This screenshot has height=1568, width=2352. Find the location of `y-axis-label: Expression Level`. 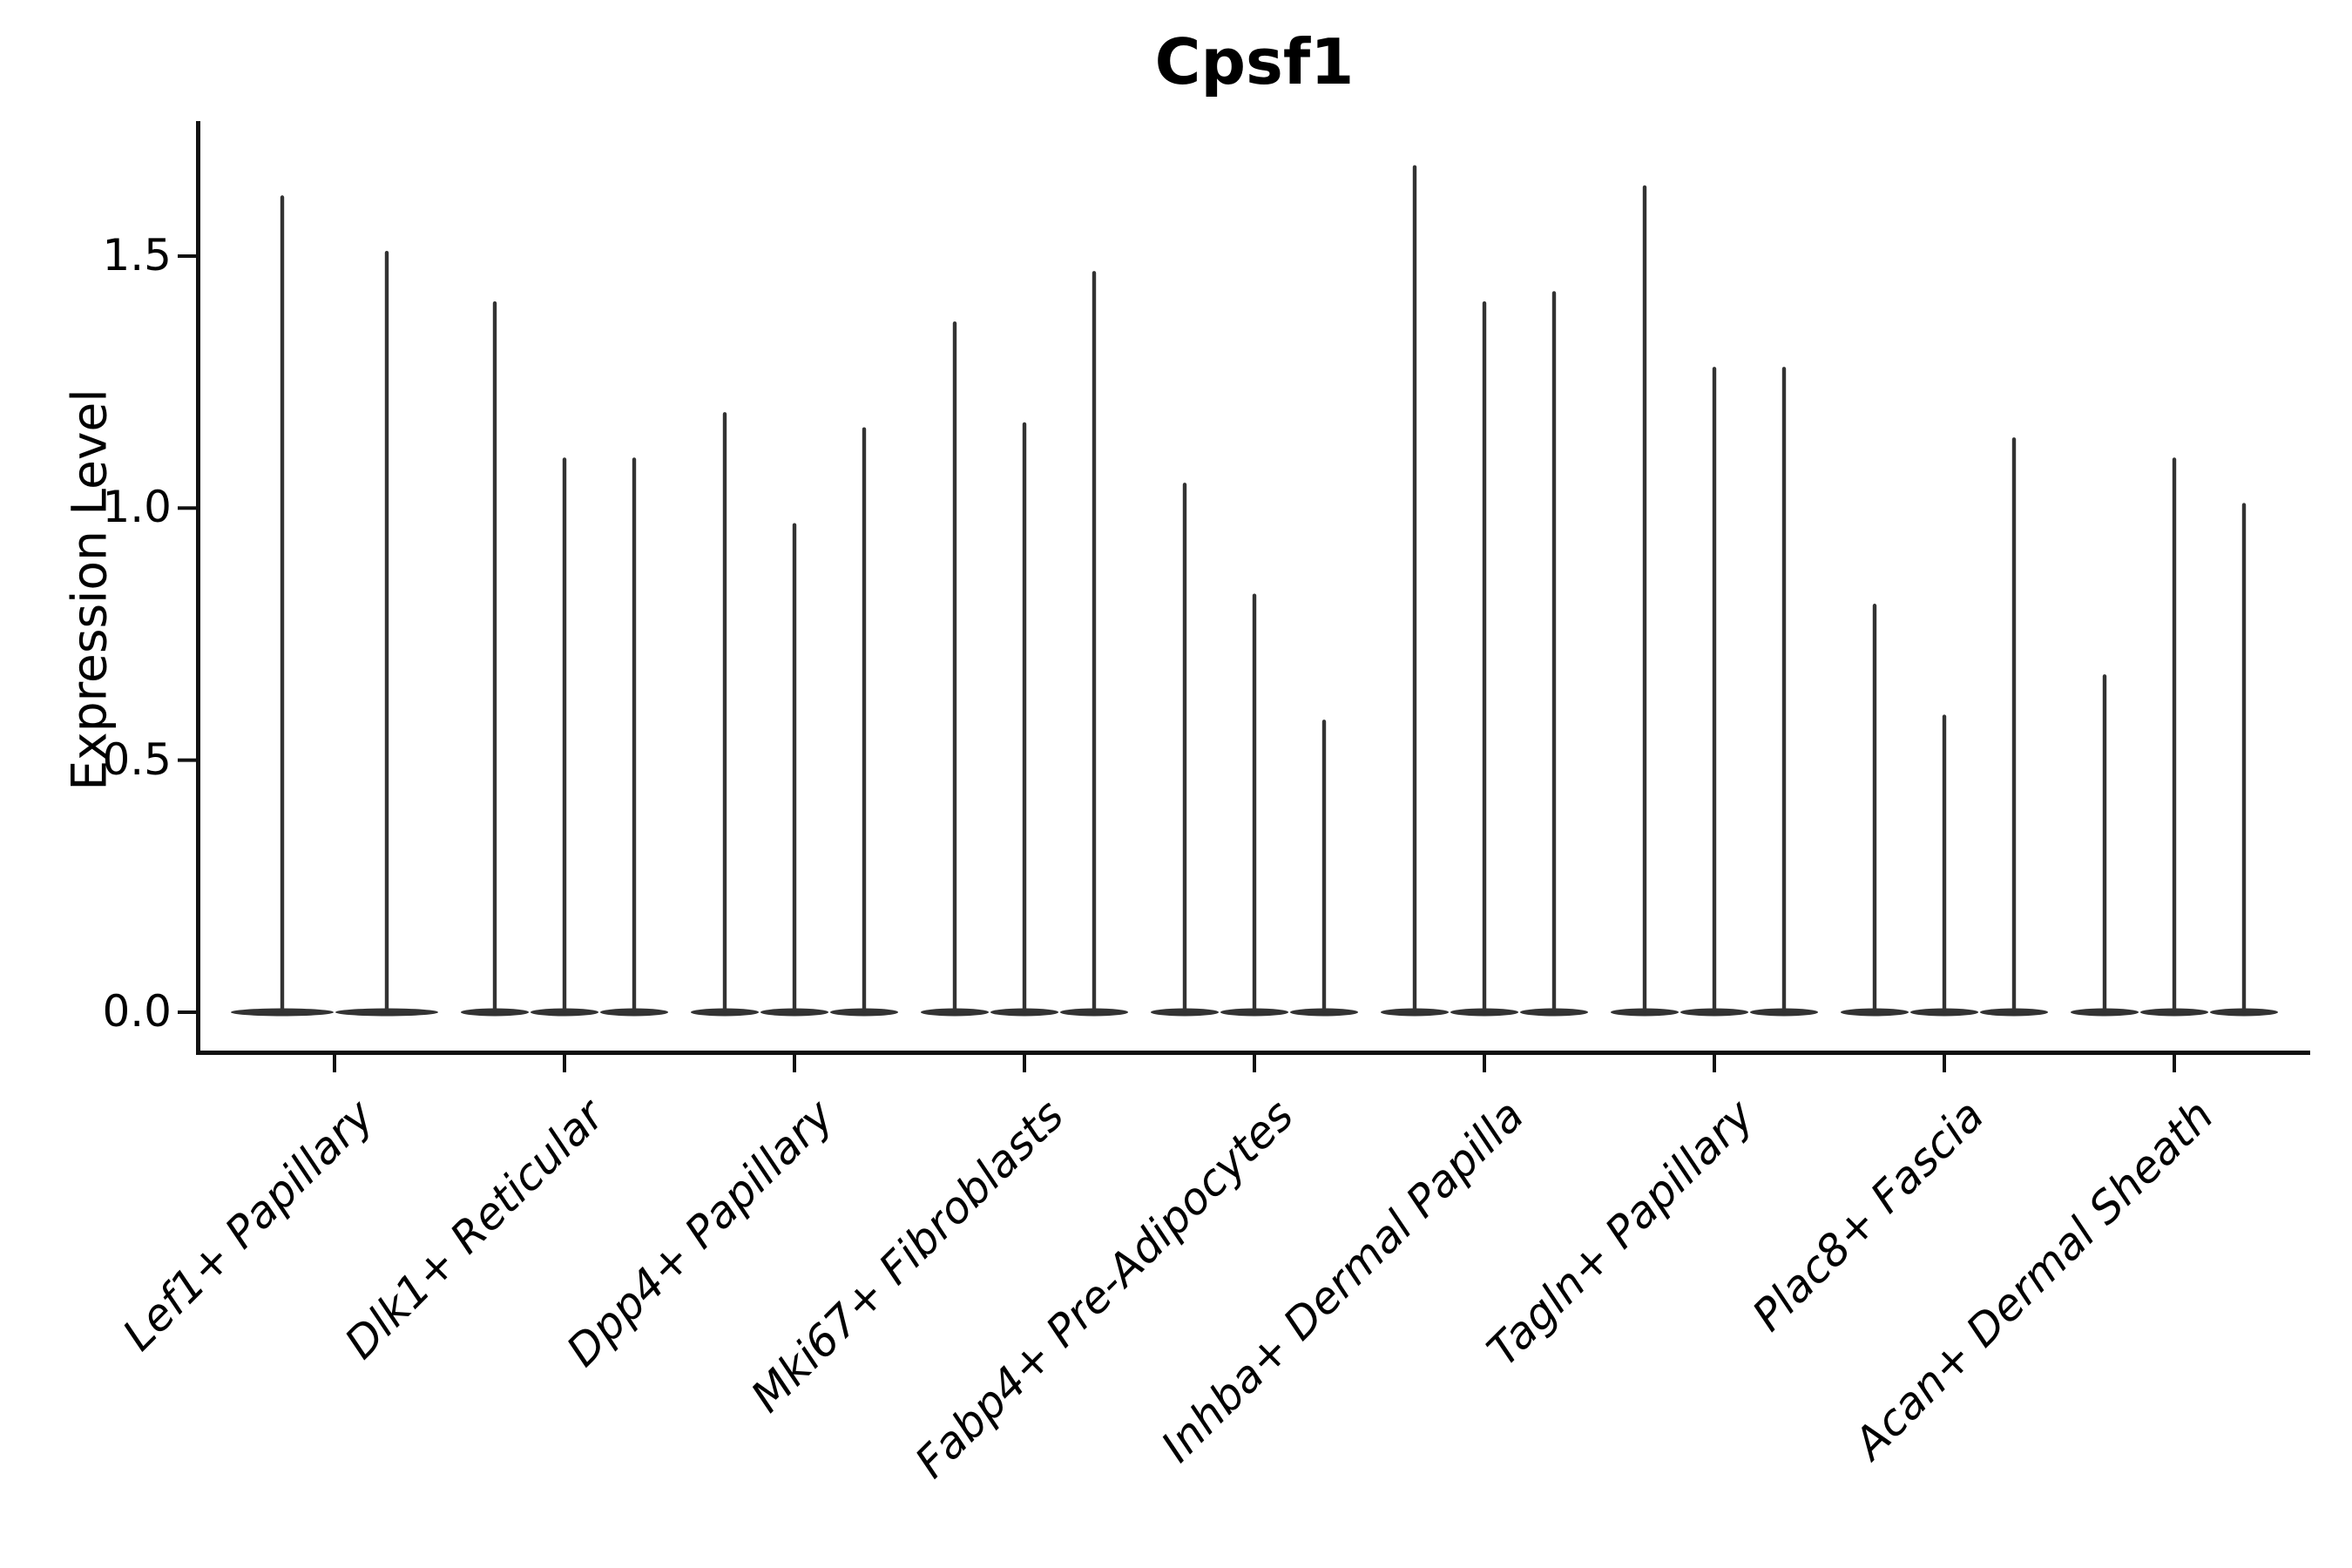

y-axis-label: Expression Level is located at coordinates (90, 590).